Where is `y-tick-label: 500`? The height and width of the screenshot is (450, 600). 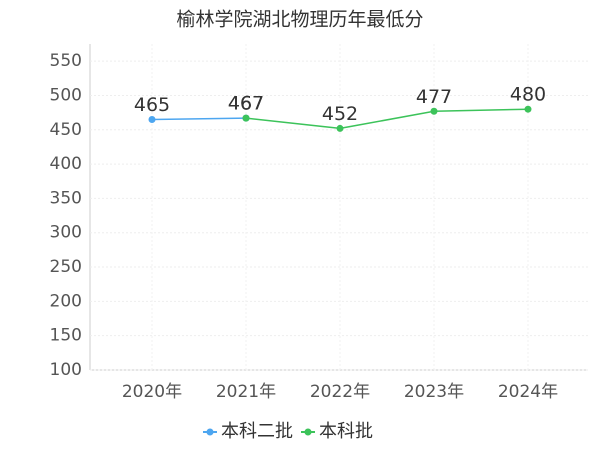
y-tick-label: 500 is located at coordinates (66, 95).